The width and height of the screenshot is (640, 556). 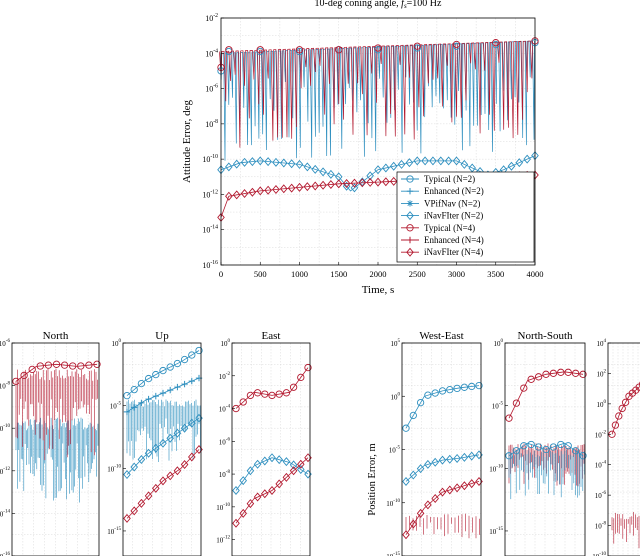 What do you see at coordinates (410, 240) in the screenshot?
I see `legend-marker` at bounding box center [410, 240].